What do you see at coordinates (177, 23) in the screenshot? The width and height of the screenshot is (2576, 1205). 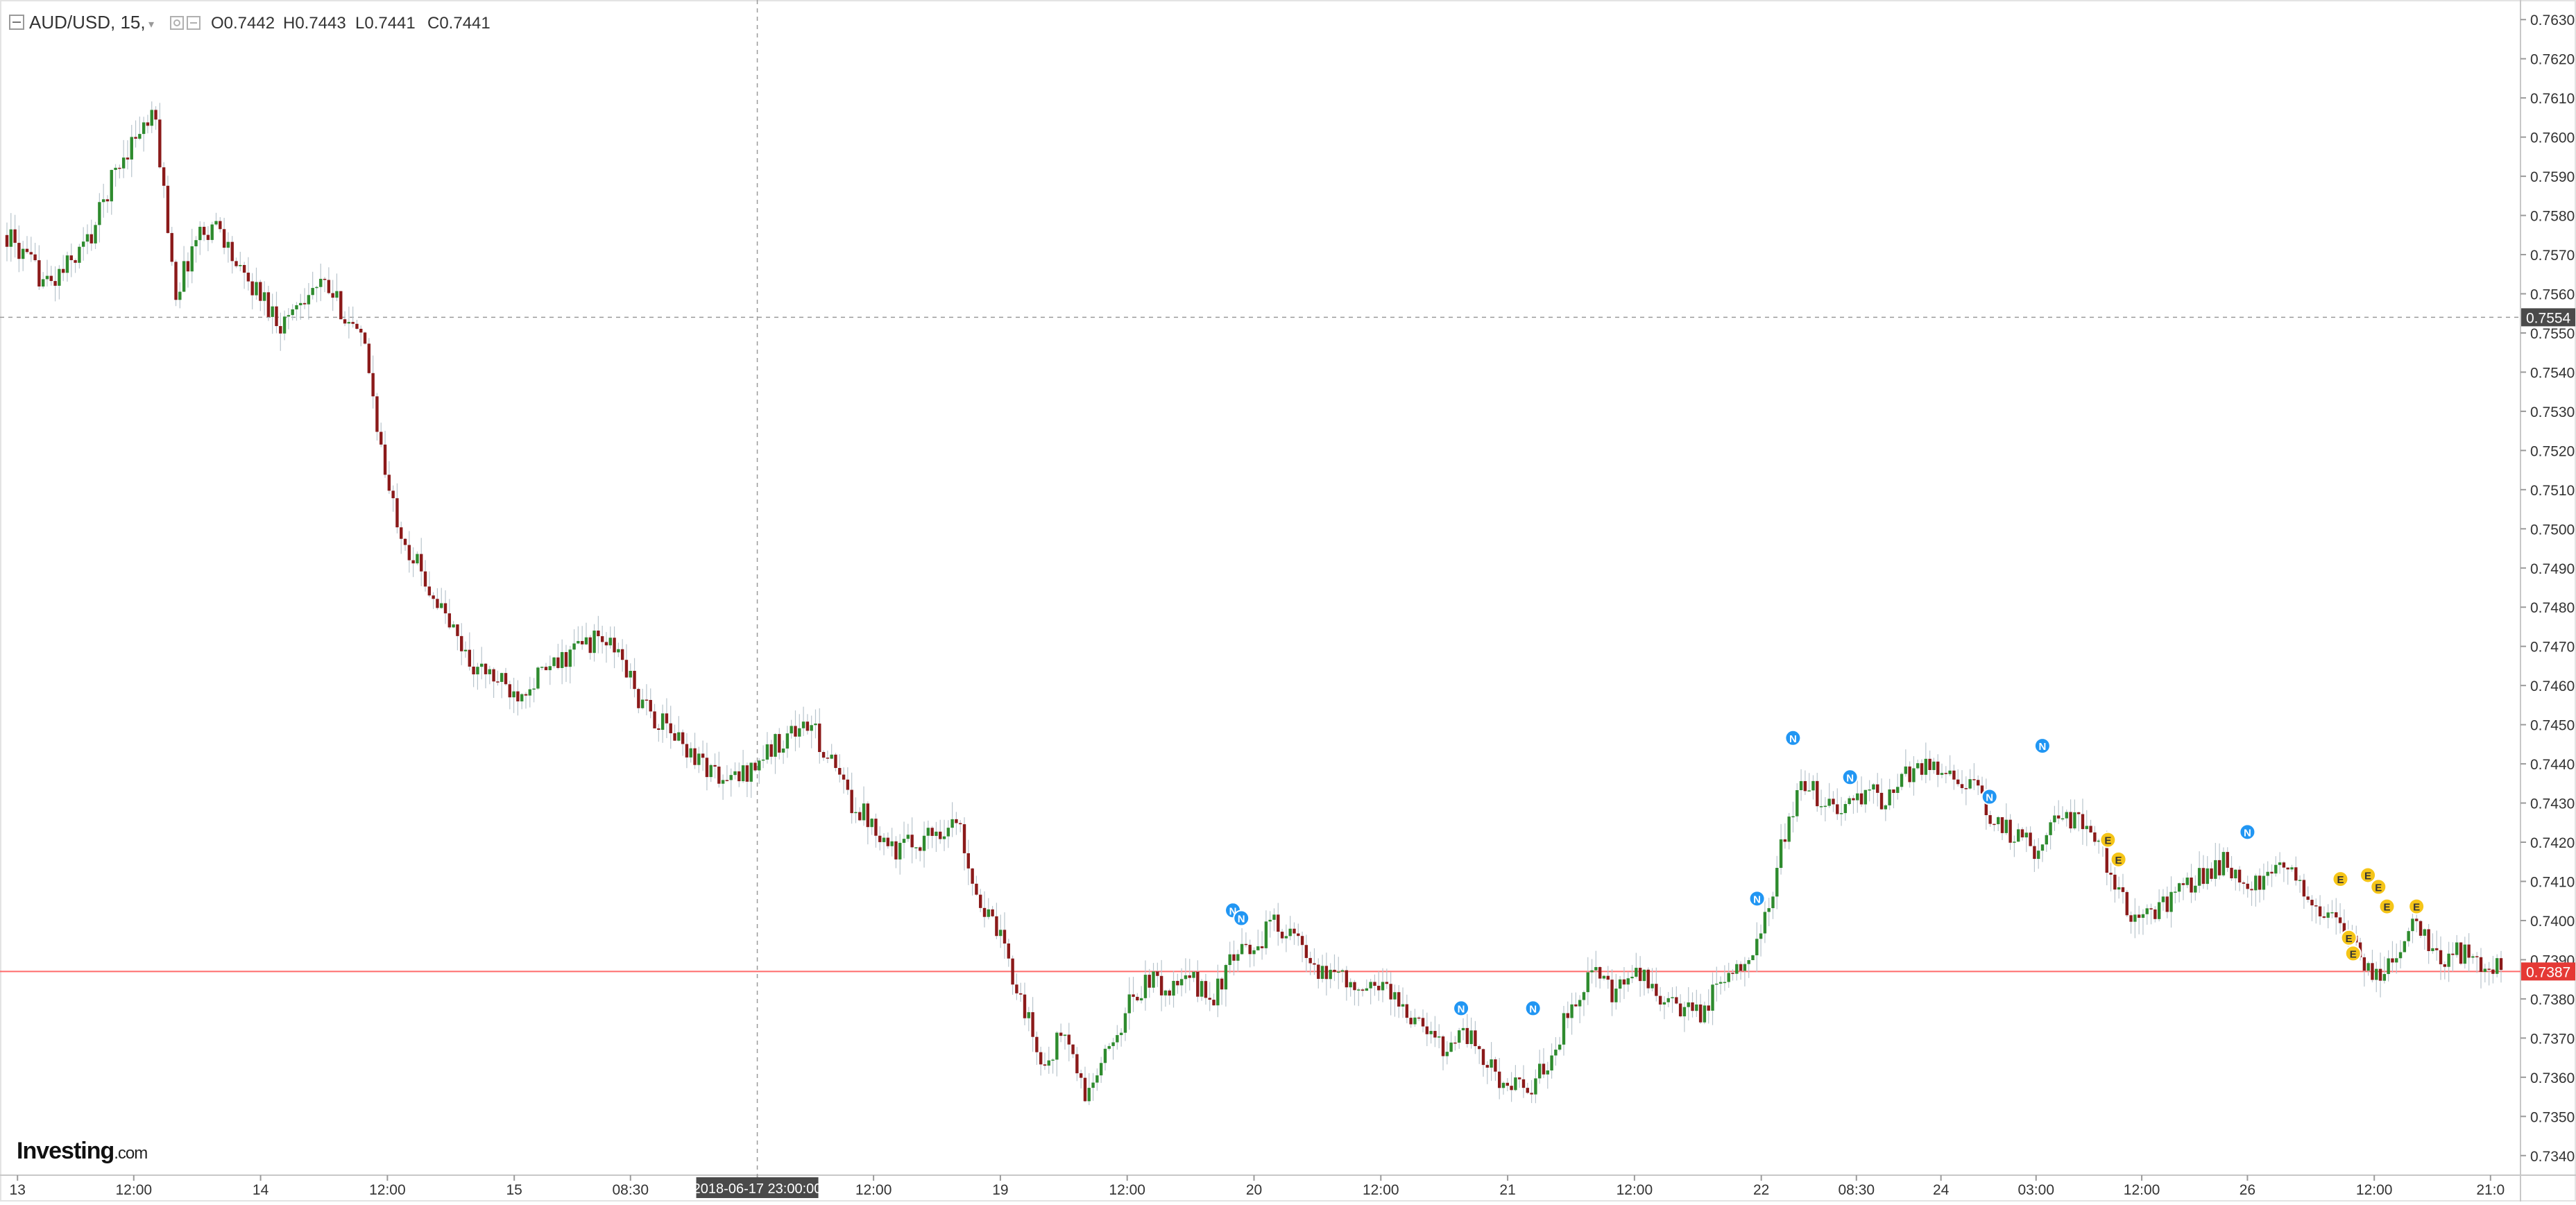 I see `settings-icon` at bounding box center [177, 23].